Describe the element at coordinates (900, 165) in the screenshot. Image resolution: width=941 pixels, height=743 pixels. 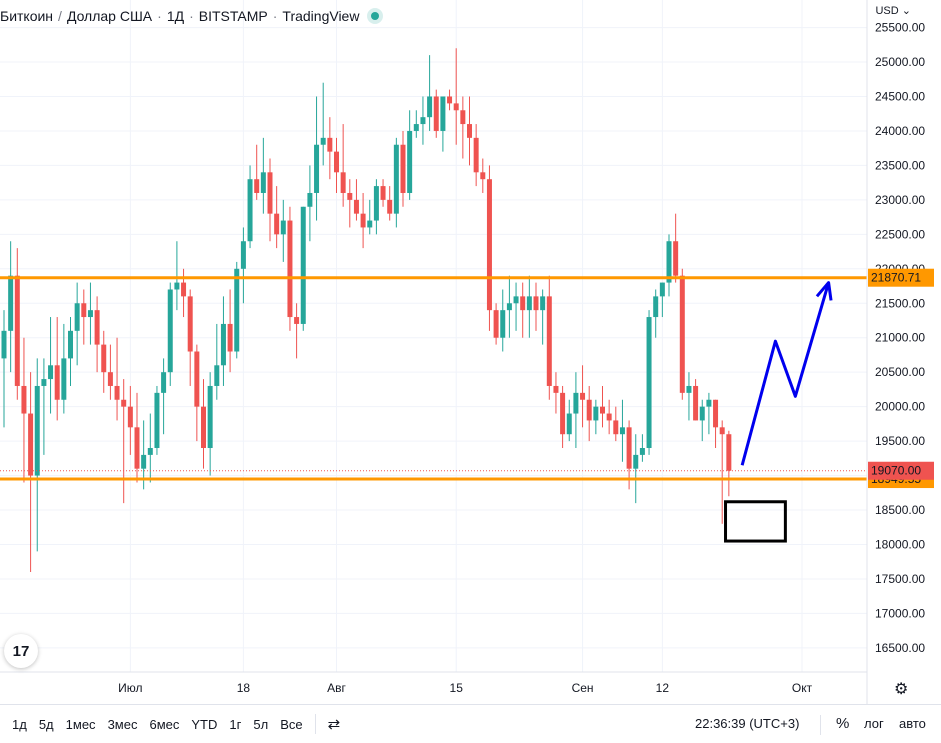
I see `y-tick-label: 23500.00` at that location.